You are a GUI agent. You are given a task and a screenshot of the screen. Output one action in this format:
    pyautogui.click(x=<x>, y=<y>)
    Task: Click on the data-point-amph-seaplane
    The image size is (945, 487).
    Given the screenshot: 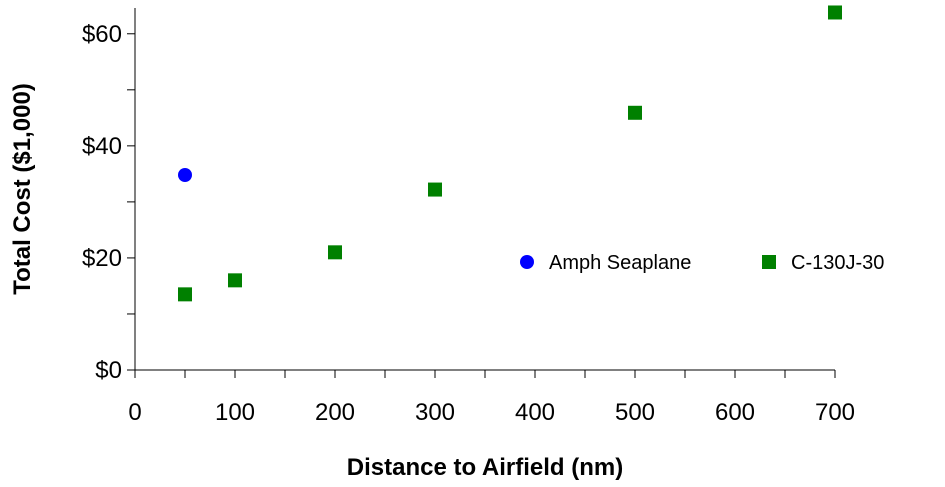 What is the action you would take?
    pyautogui.click(x=185, y=174)
    